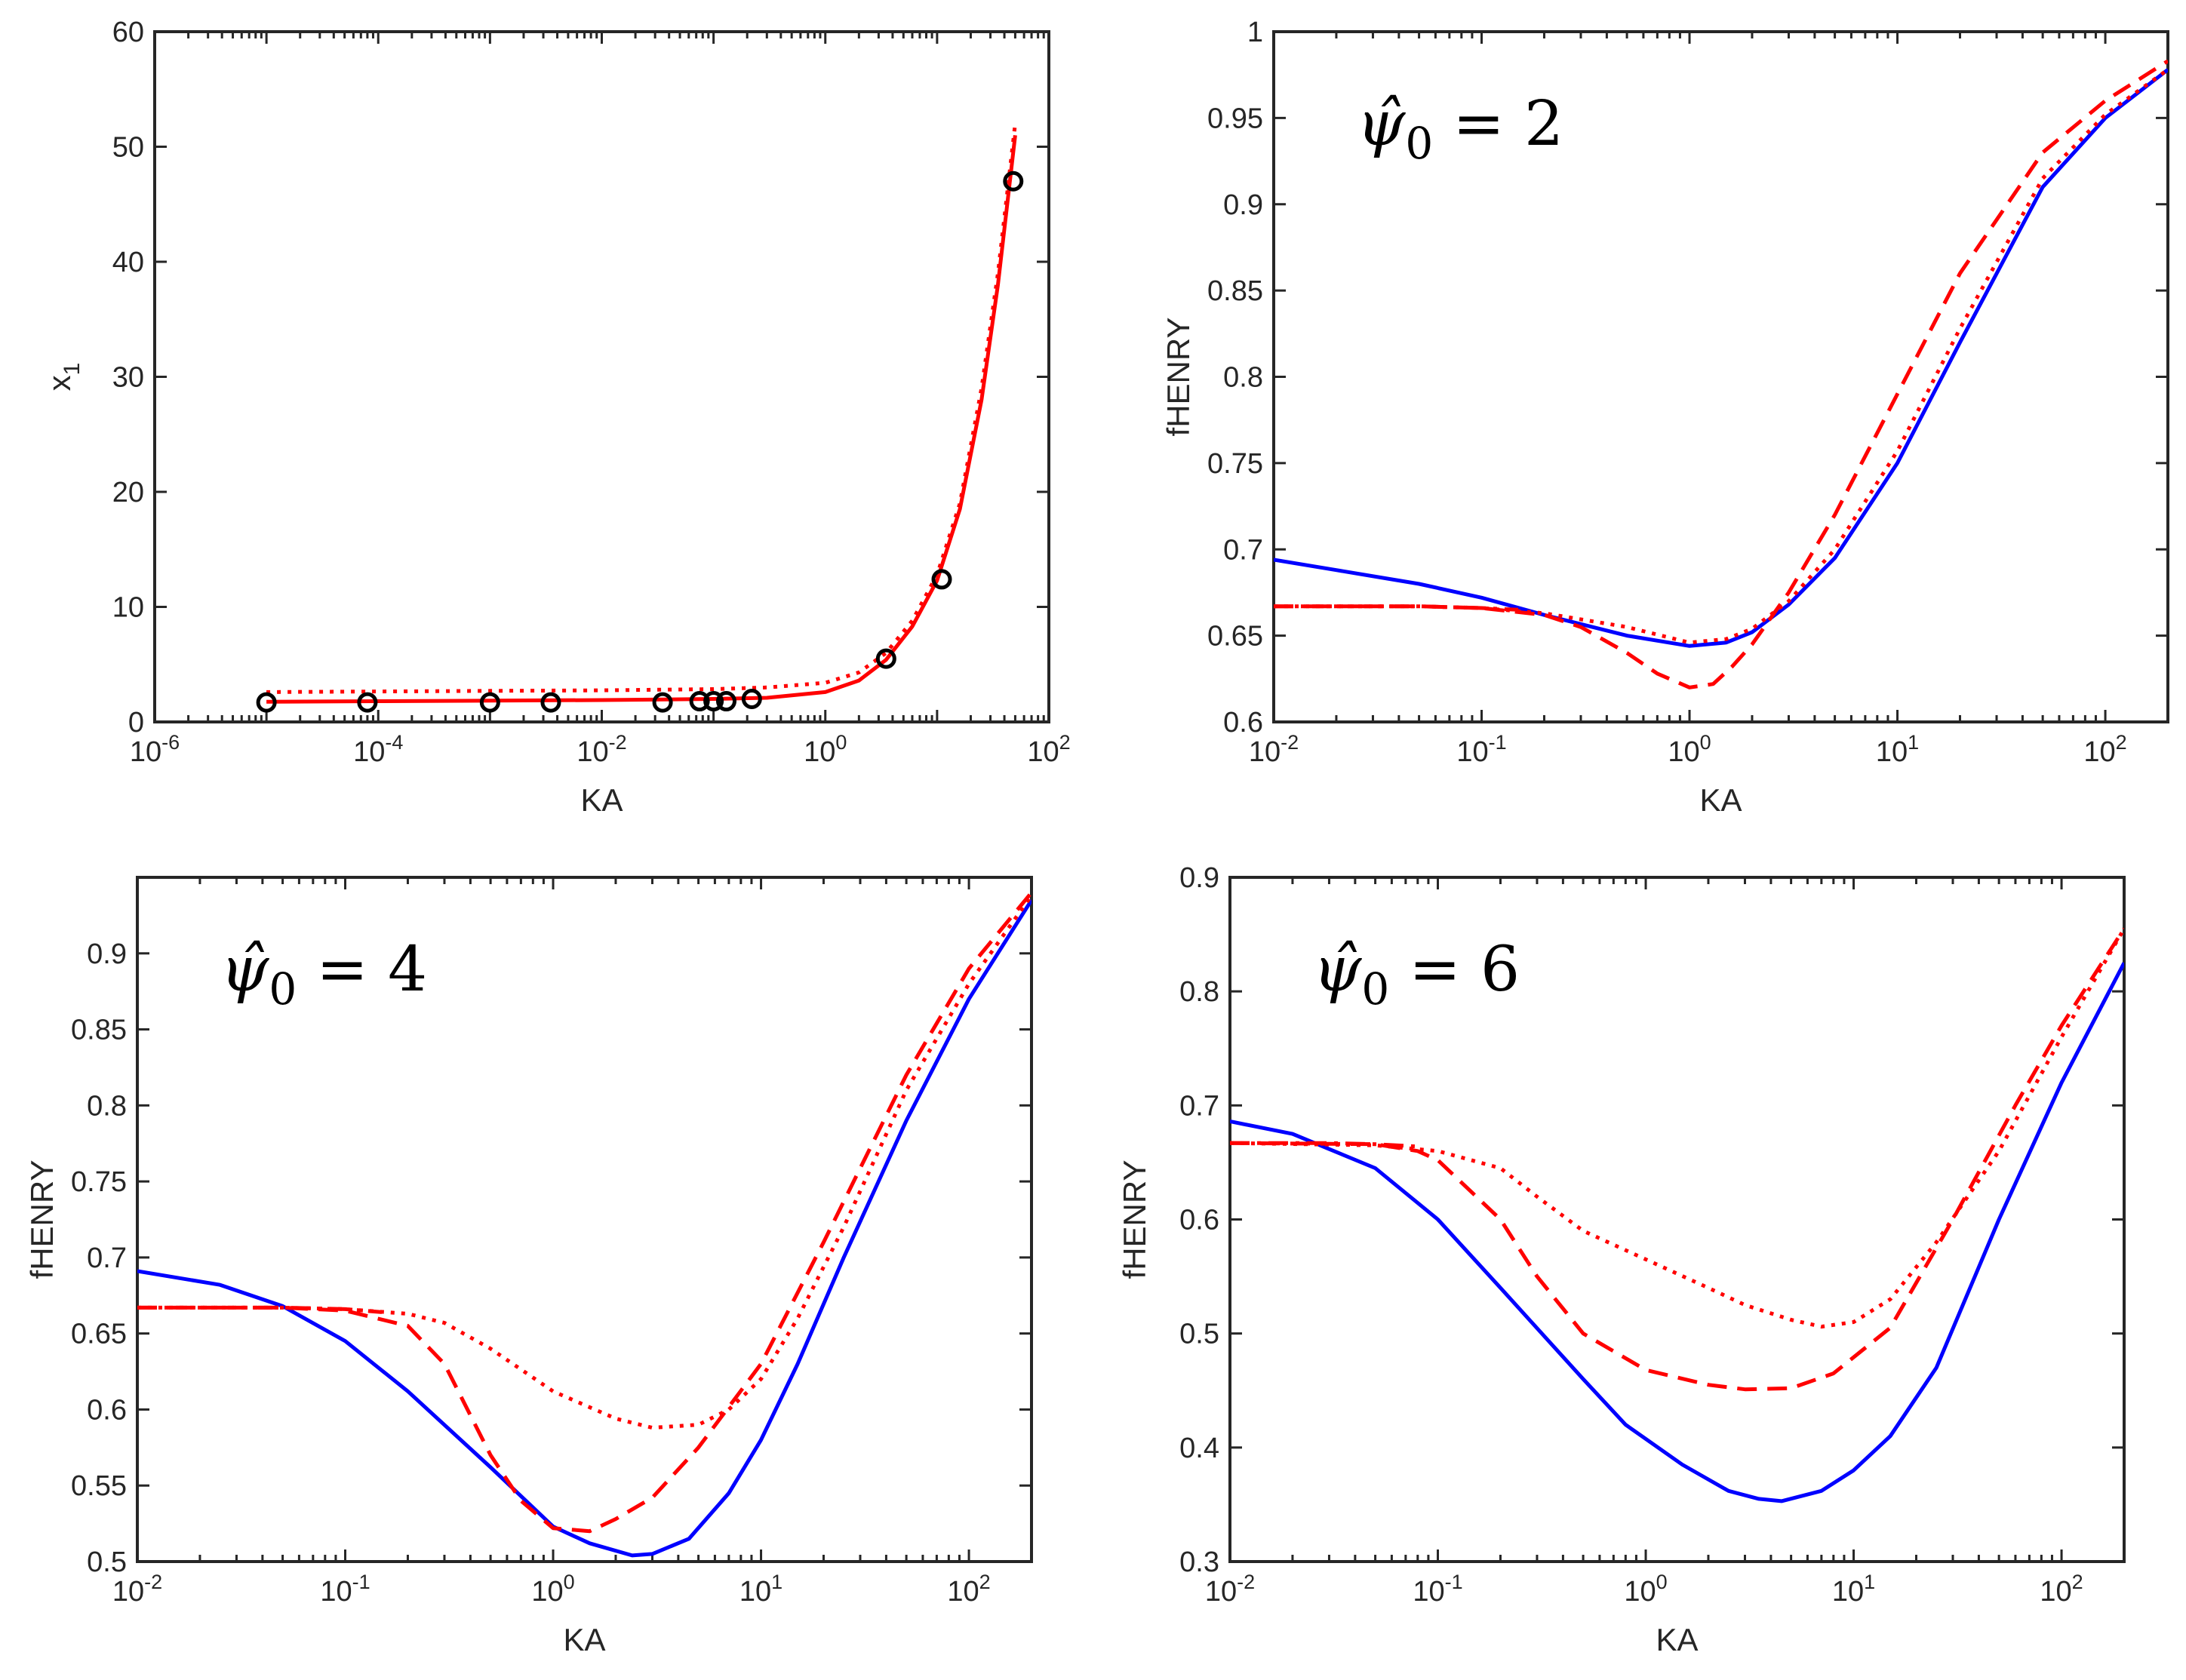  What do you see at coordinates (1255, 32) in the screenshot?
I see `y-tick-label: 1` at bounding box center [1255, 32].